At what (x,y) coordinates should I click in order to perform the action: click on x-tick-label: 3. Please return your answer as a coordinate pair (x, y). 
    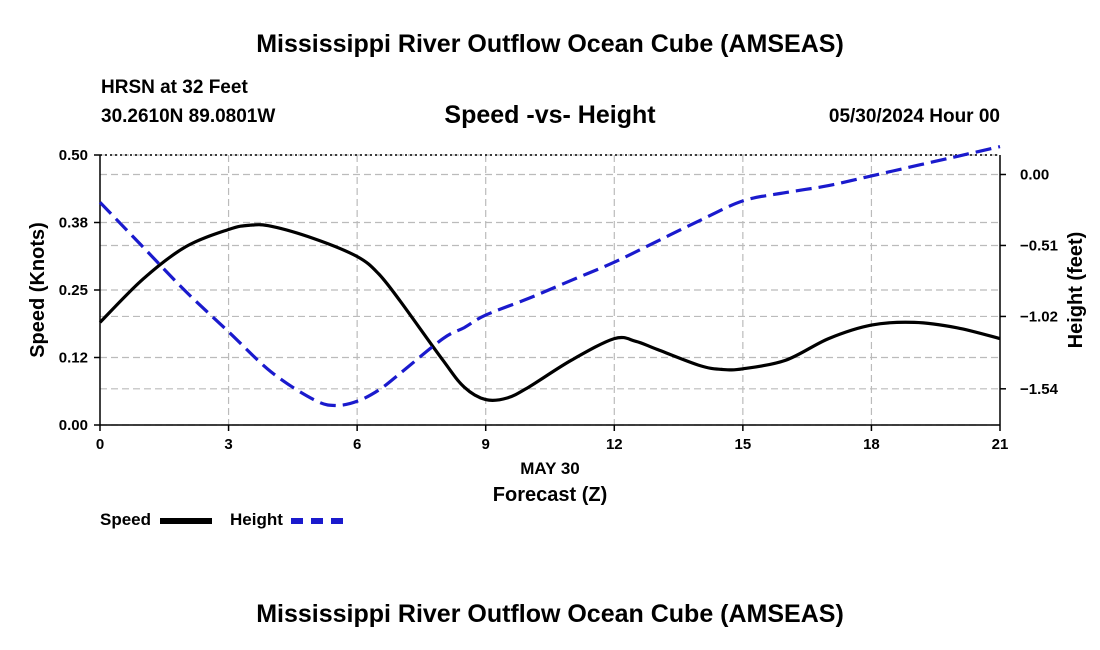
    Looking at the image, I should click on (228, 444).